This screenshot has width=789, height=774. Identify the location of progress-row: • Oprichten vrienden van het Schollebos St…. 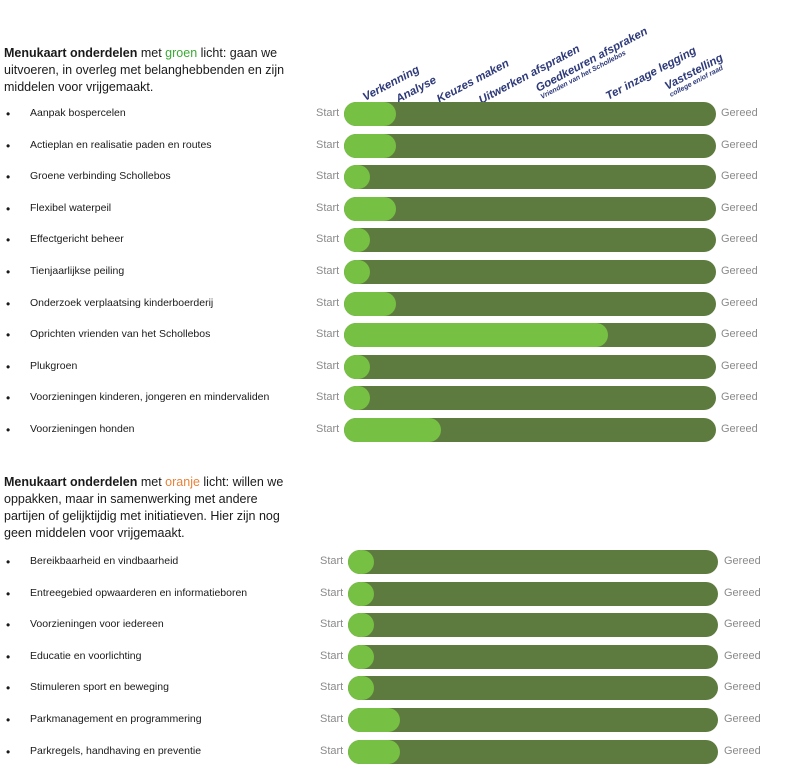
(394, 336).